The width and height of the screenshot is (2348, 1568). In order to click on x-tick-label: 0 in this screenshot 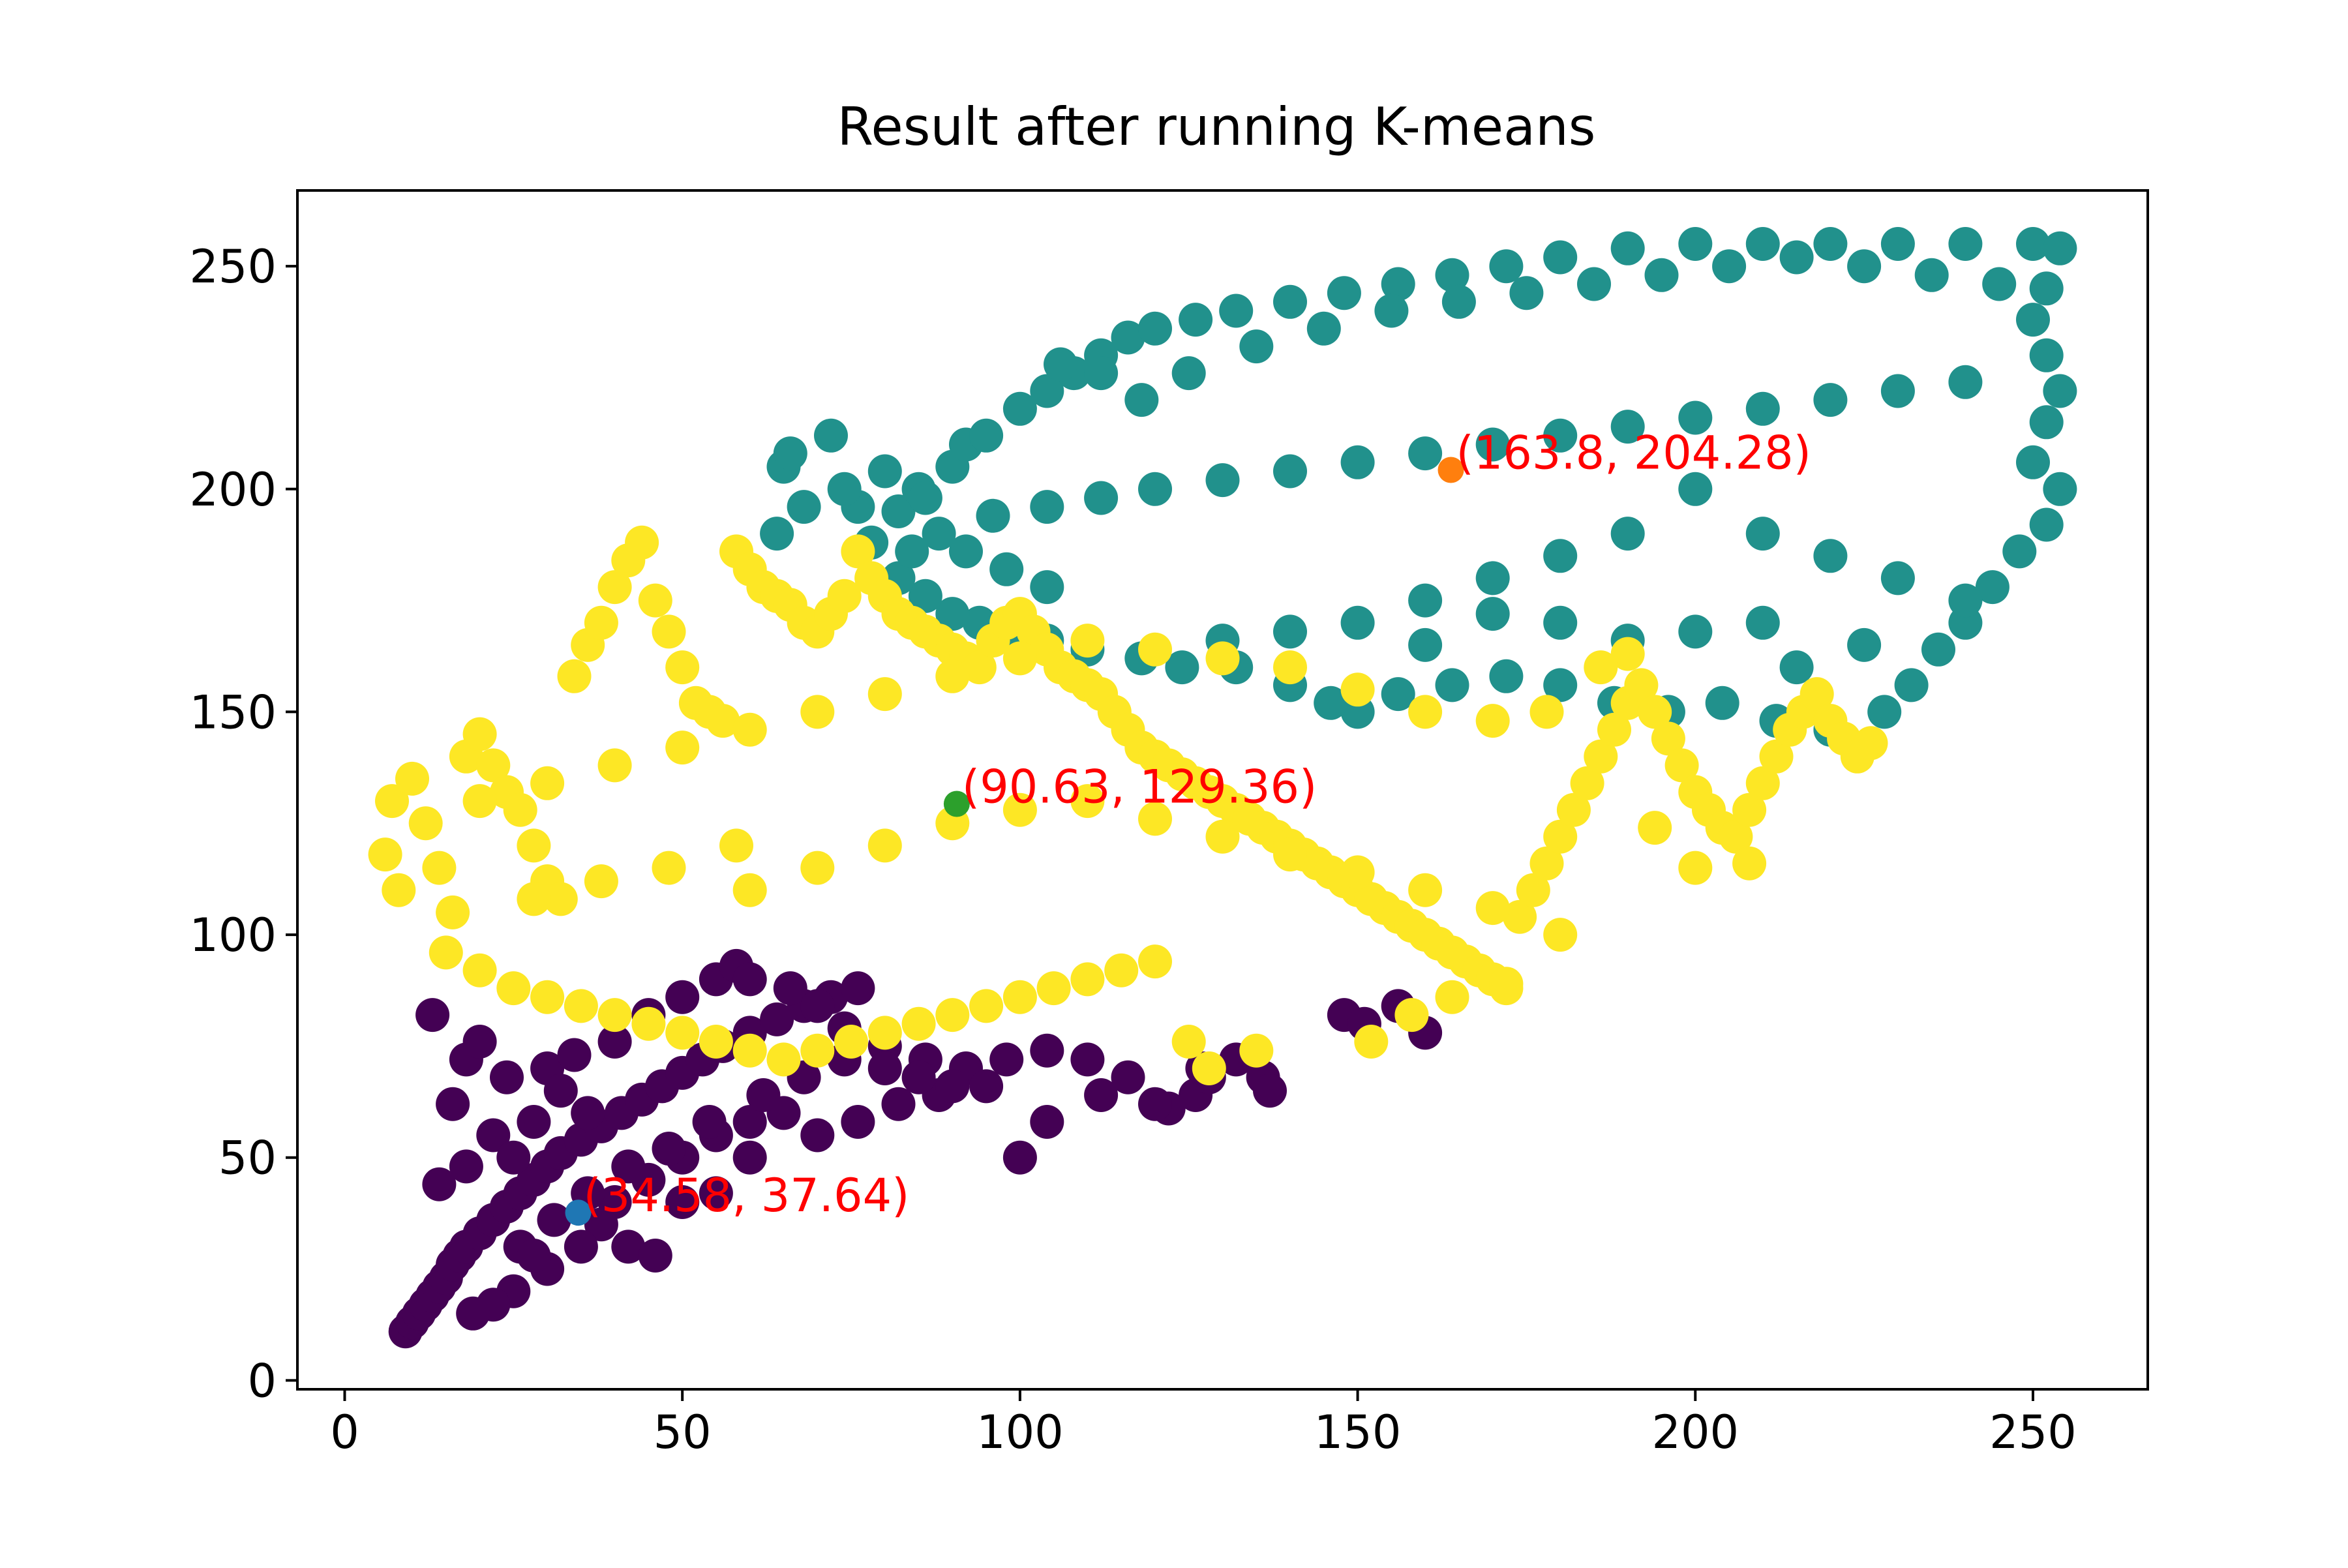, I will do `click(345, 1432)`.